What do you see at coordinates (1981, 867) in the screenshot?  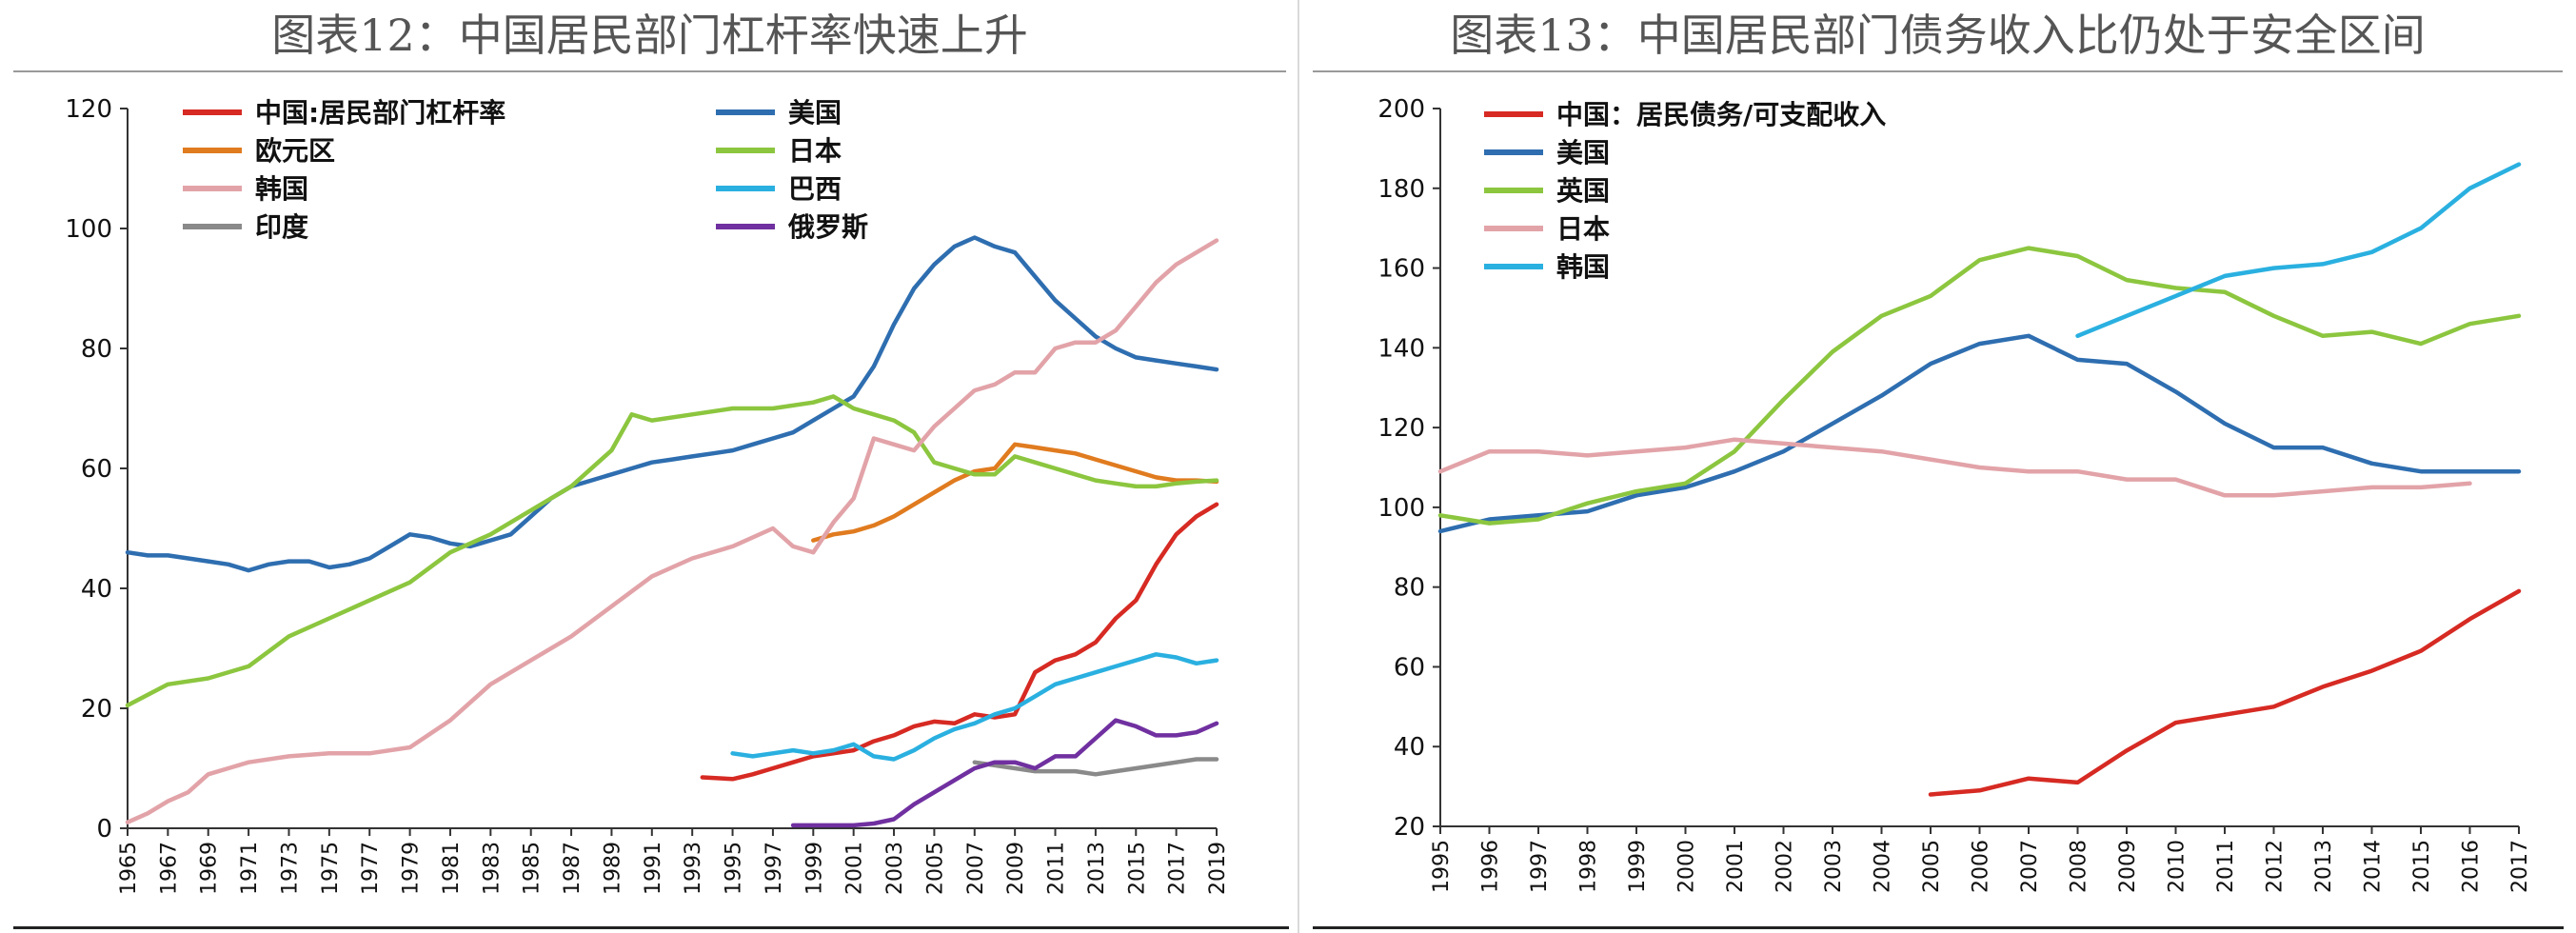 I see `x-tick-label: 2006` at bounding box center [1981, 867].